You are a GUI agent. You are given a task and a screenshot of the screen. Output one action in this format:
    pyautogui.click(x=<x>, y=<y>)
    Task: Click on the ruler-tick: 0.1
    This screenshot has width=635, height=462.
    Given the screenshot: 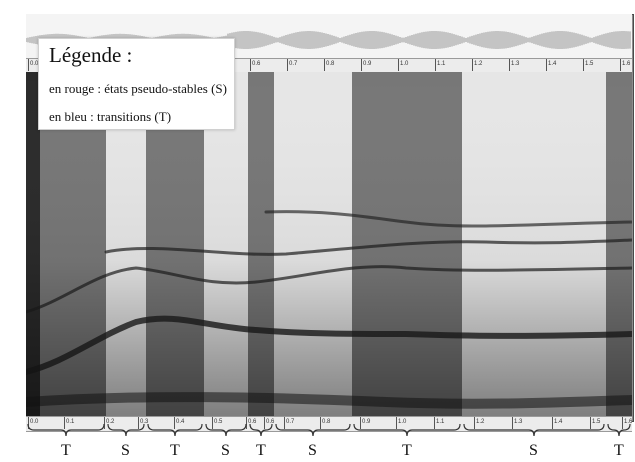 What is the action you would take?
    pyautogui.click(x=69, y=423)
    